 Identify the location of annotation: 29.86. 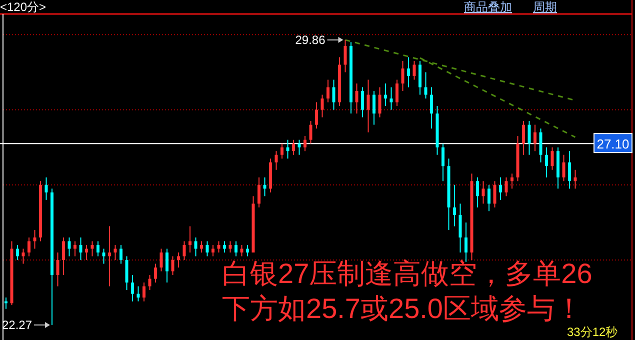
(310, 39).